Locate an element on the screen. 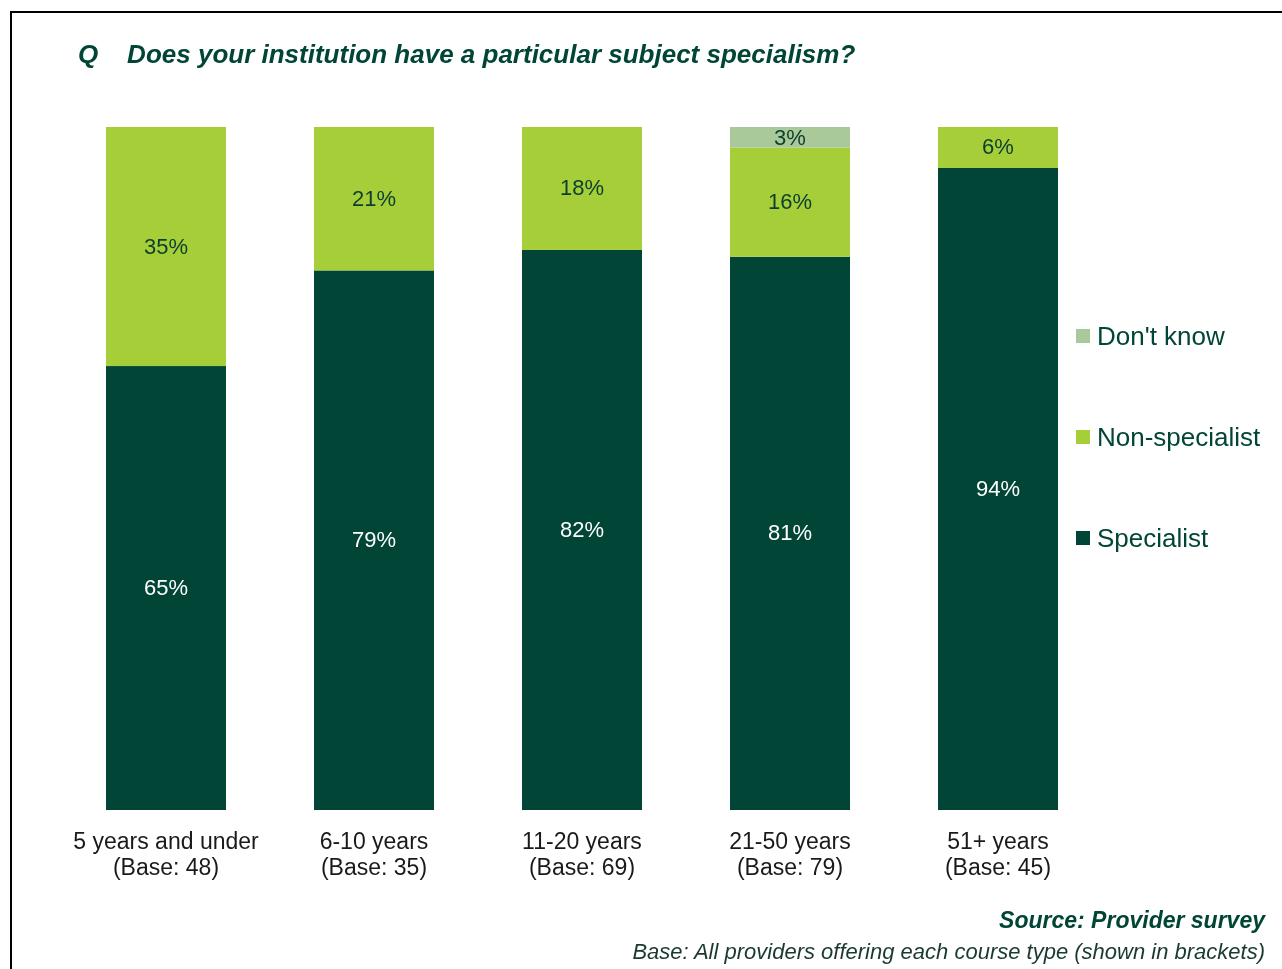 The image size is (1282, 969). data-label: 79% is located at coordinates (374, 540).